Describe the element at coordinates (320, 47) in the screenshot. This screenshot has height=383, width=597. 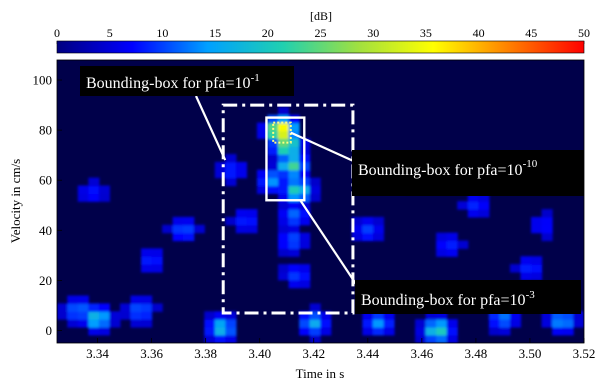
I see `colorbar-strip` at that location.